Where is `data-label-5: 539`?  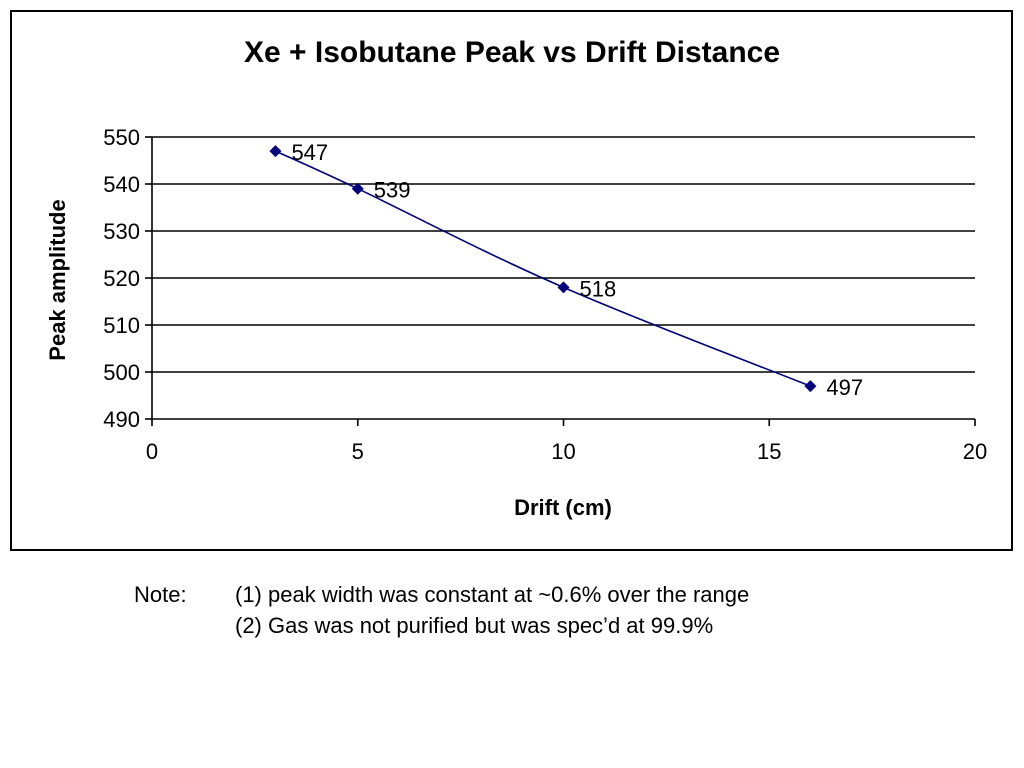 data-label-5: 539 is located at coordinates (392, 190).